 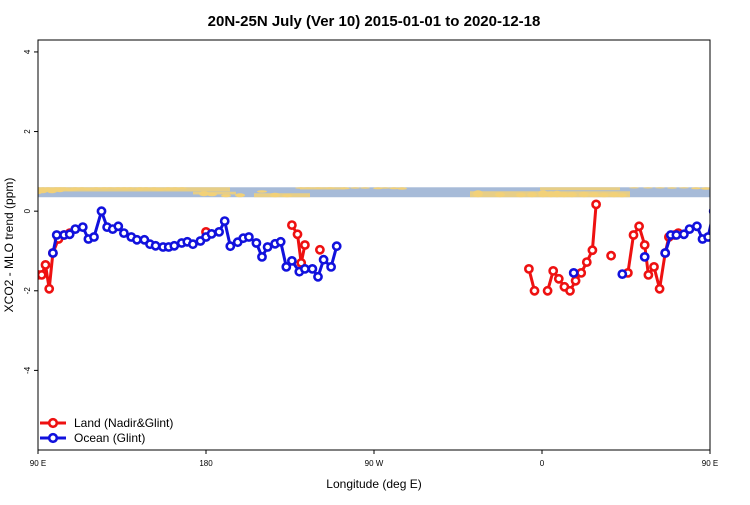 I want to click on series-ocean, so click(x=399, y=244).